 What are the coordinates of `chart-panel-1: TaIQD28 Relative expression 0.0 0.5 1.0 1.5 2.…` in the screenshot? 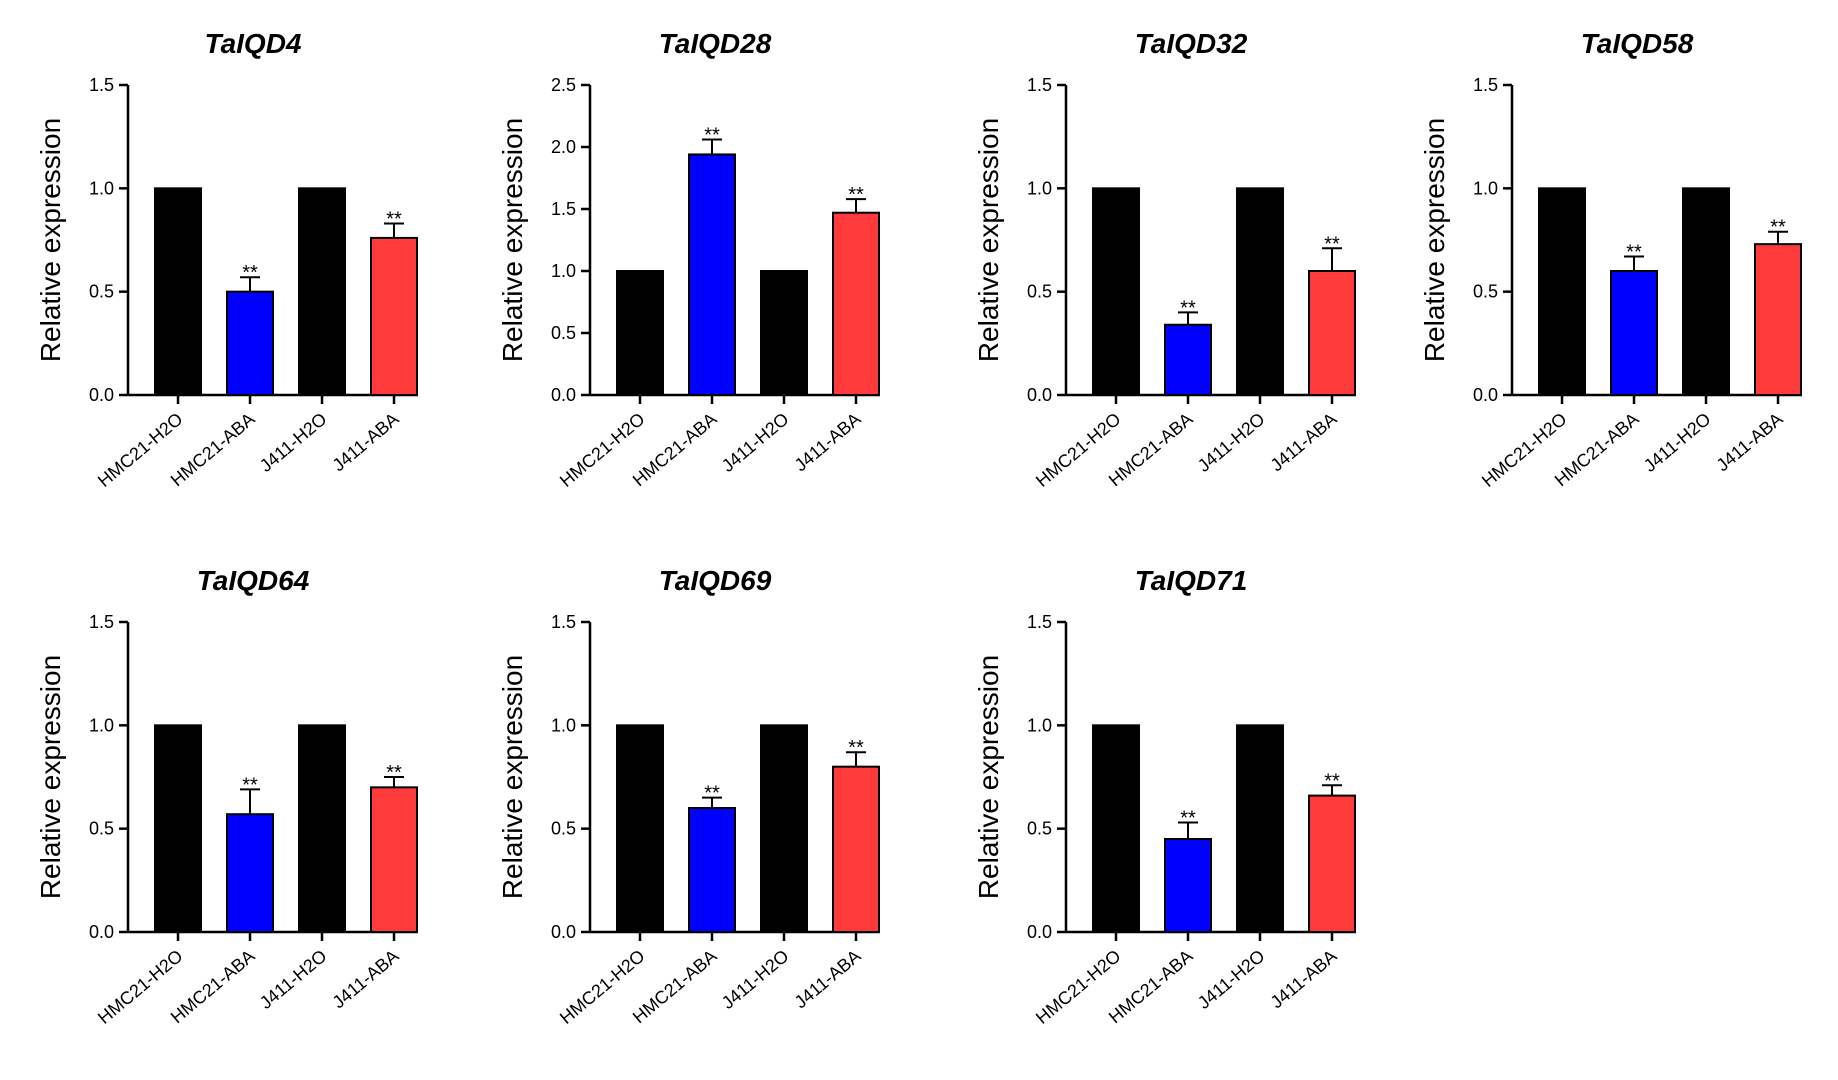 It's located at (688, 259).